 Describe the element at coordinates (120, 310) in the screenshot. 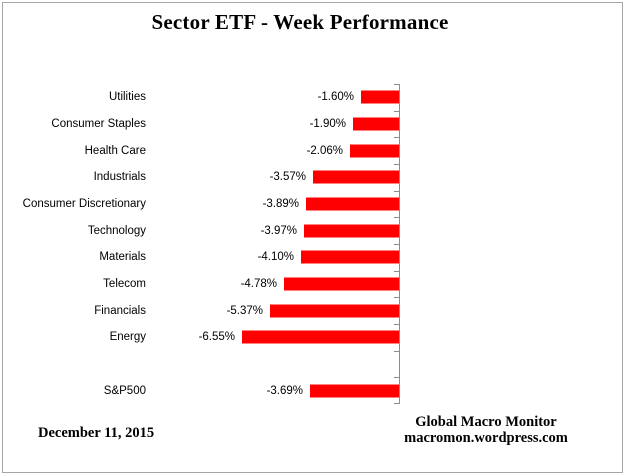

I see `category-label: Financials` at that location.